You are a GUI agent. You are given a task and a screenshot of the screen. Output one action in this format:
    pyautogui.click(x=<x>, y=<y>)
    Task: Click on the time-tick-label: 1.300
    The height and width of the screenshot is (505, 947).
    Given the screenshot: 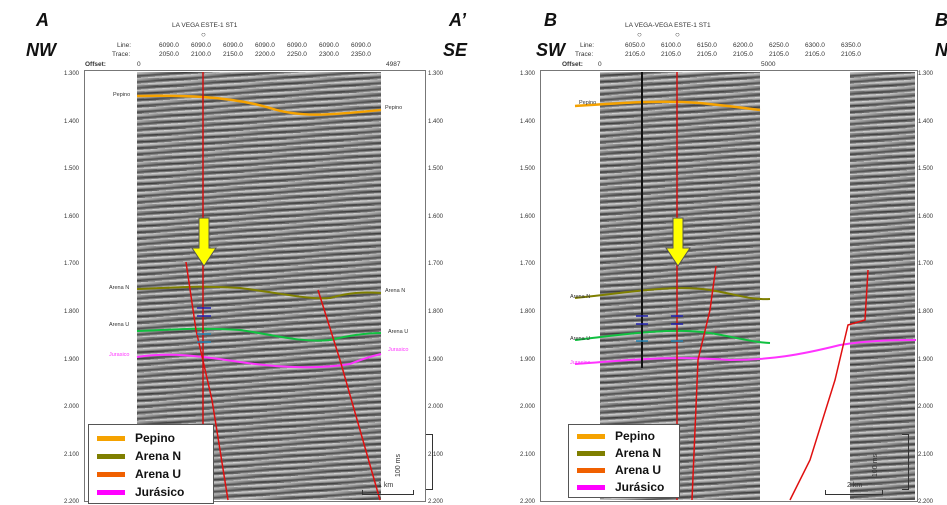 What is the action you would take?
    pyautogui.click(x=72, y=74)
    